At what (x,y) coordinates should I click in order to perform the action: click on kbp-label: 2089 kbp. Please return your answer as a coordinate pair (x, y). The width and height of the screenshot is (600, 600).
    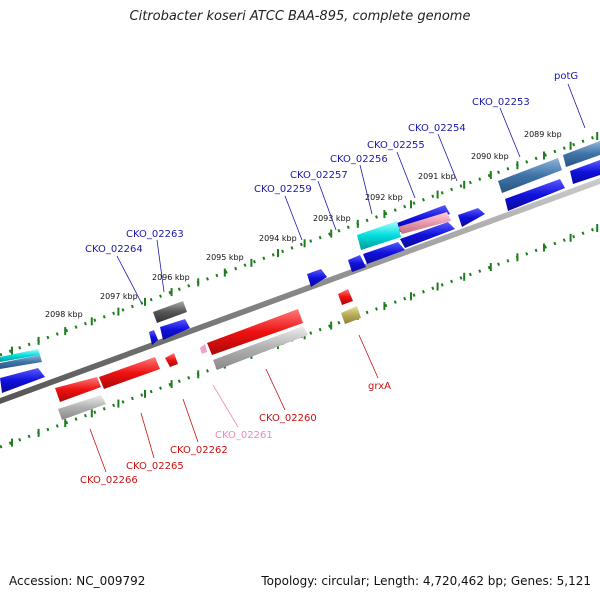
    Looking at the image, I should click on (543, 134).